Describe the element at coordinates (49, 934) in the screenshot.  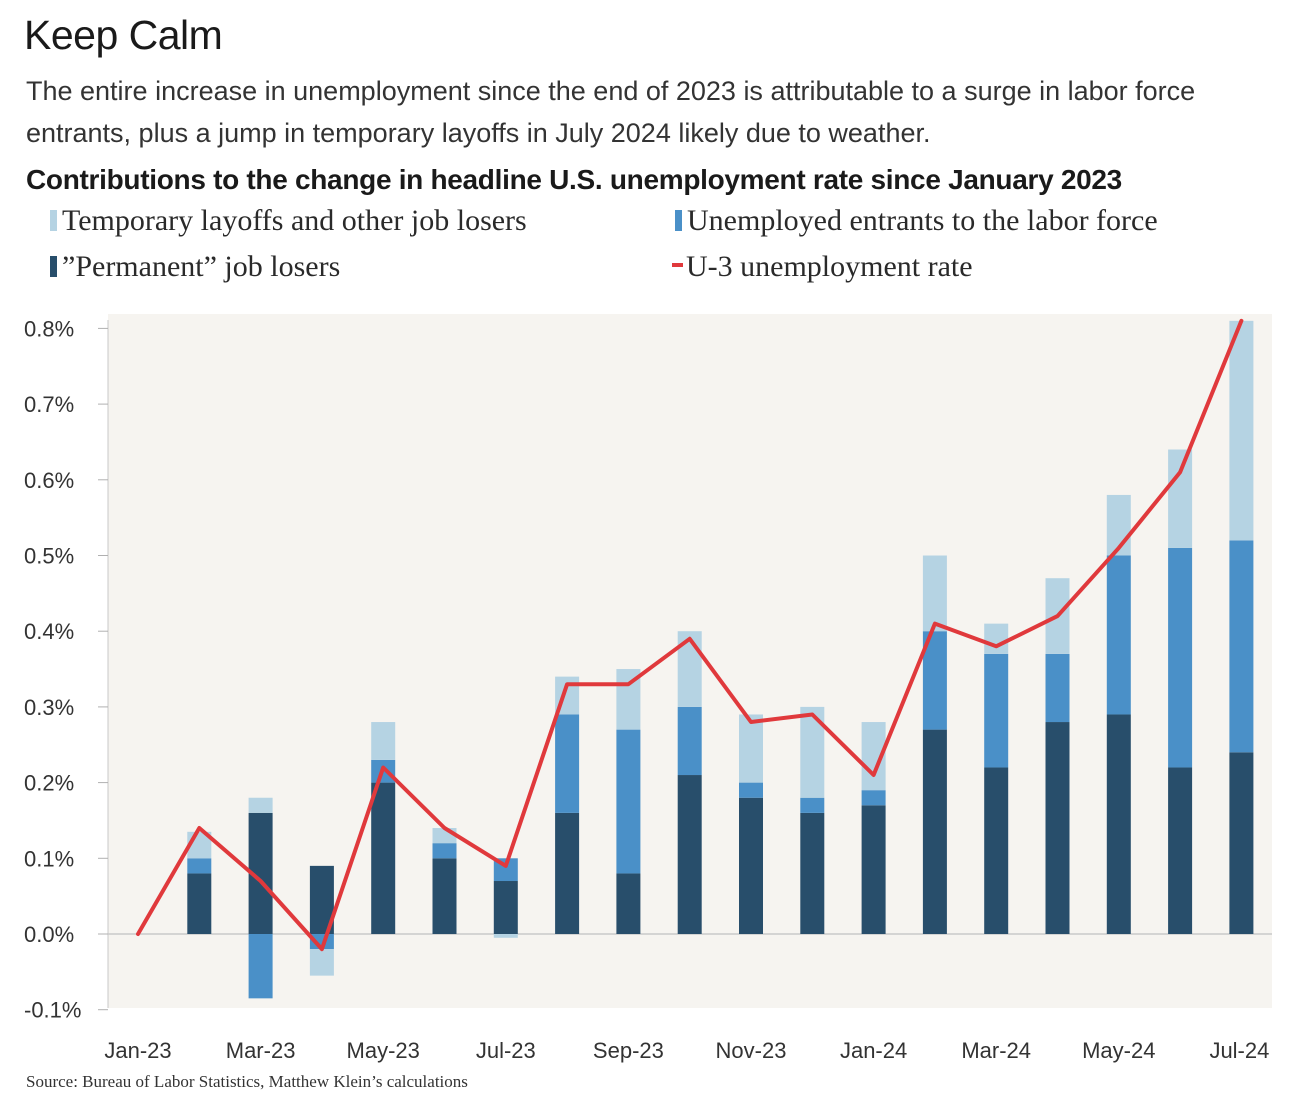
I see `y-tick-label: 0.0%` at that location.